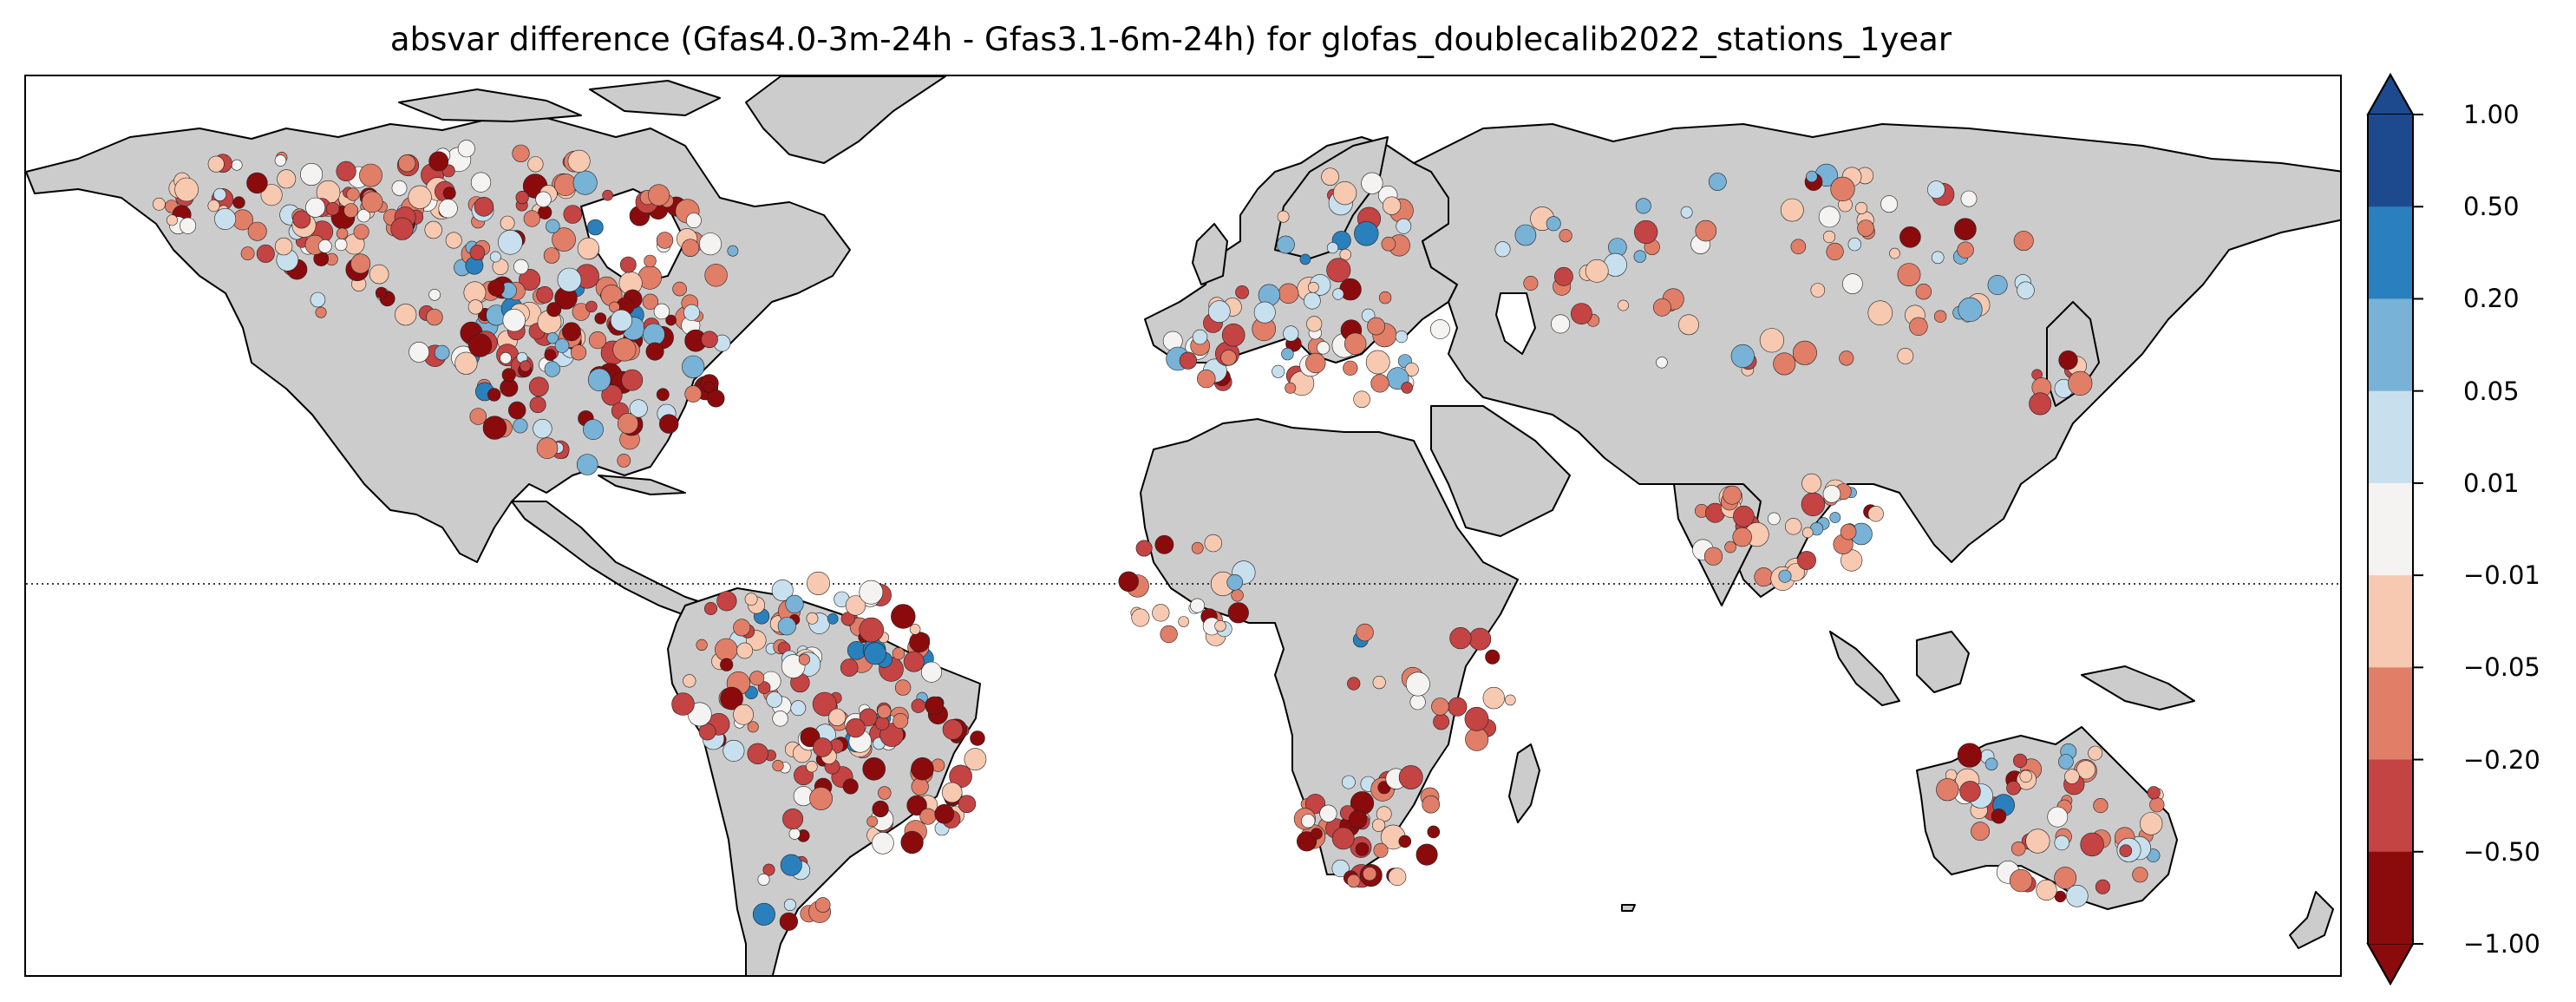  I want to click on landmass-new-guinea, so click(2138, 688).